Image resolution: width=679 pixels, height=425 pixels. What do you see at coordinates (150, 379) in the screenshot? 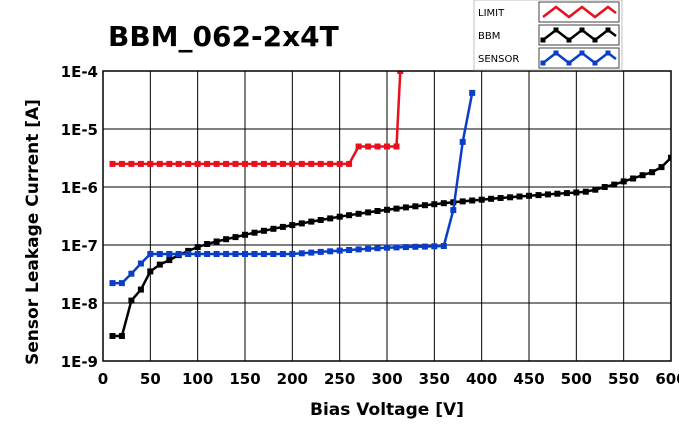
I see `x-tick-label: 50` at bounding box center [150, 379].